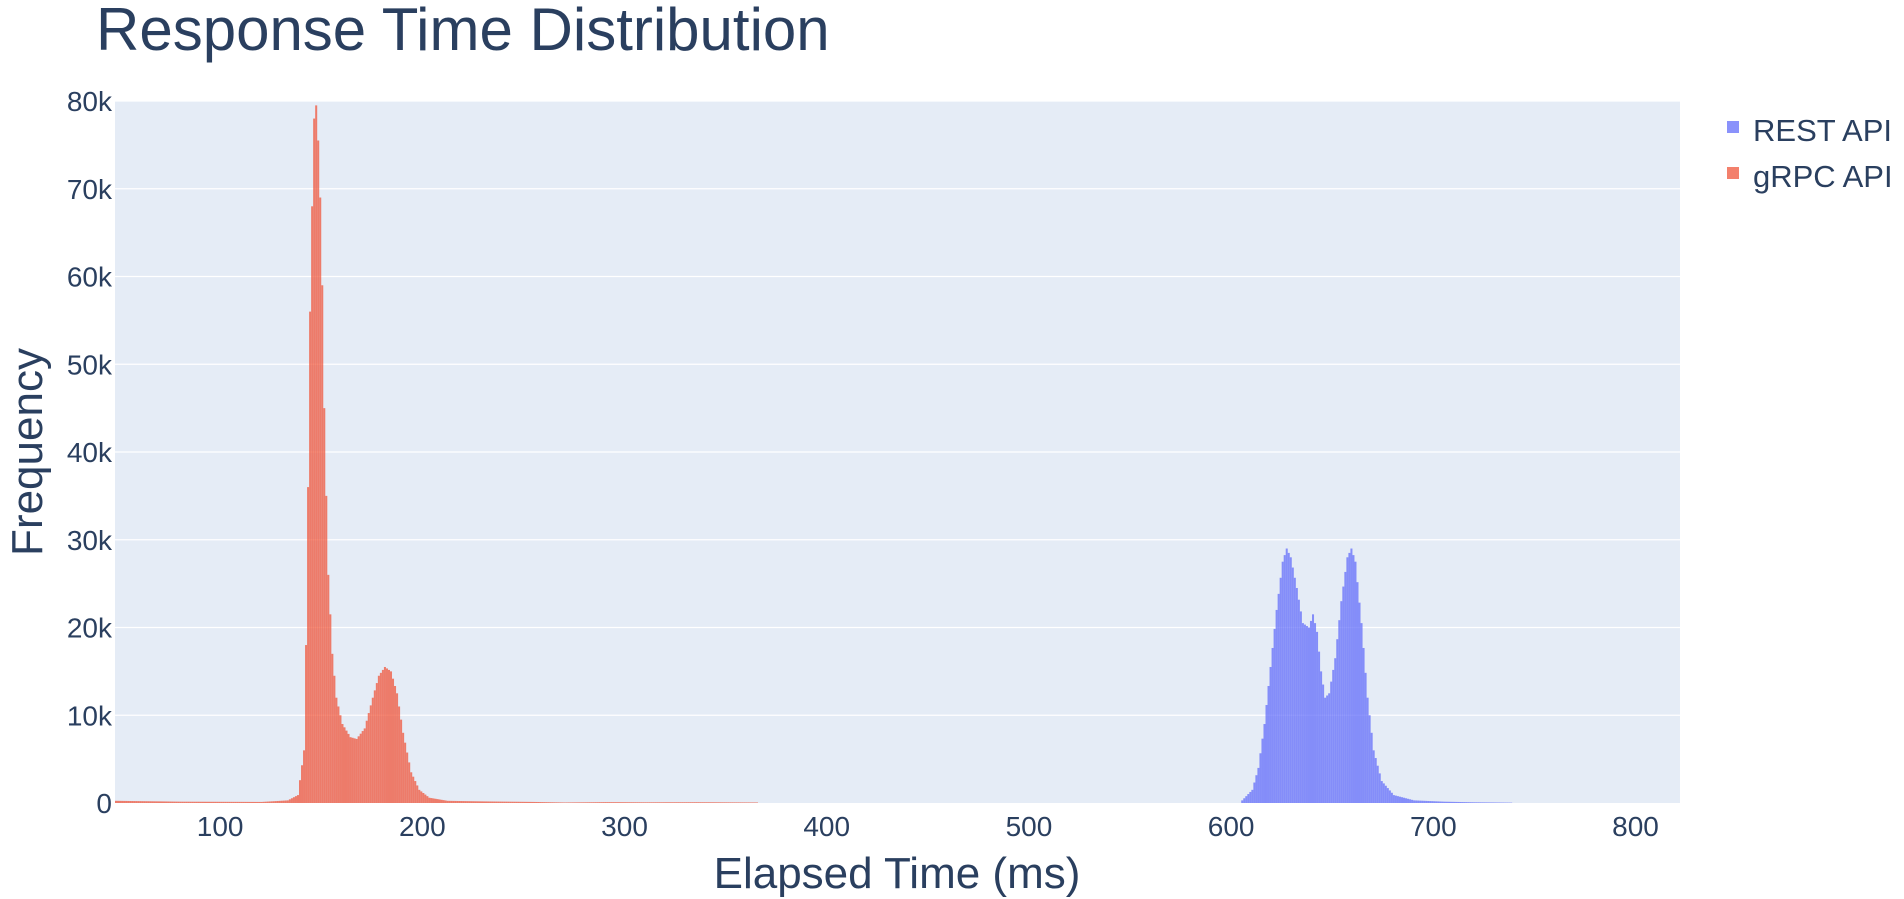 The width and height of the screenshot is (1904, 899). What do you see at coordinates (1809, 130) in the screenshot?
I see `legend-item-rest-api: REST API` at bounding box center [1809, 130].